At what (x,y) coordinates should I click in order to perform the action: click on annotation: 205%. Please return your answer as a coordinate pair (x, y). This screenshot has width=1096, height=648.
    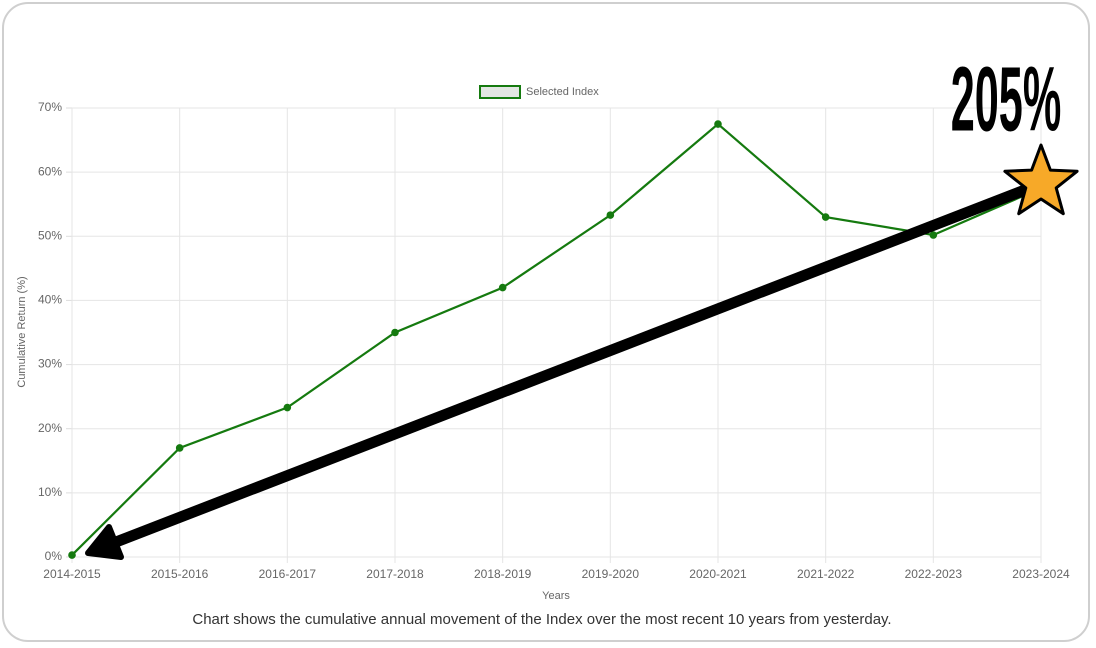
    Looking at the image, I should click on (1006, 99).